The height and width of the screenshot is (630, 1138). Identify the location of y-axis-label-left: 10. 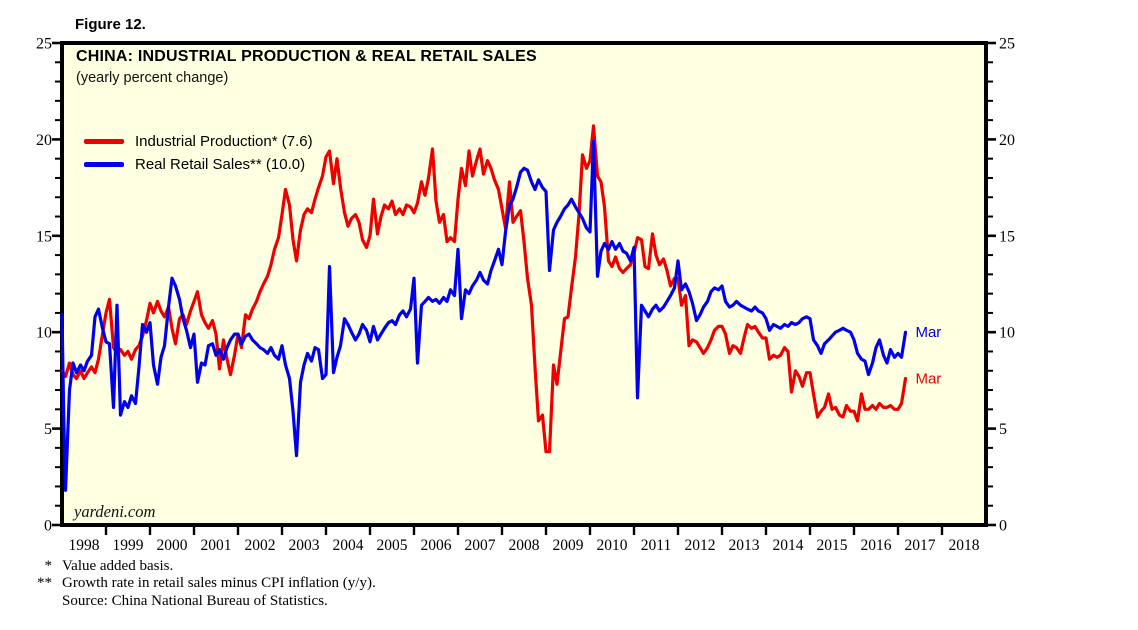
(44, 333).